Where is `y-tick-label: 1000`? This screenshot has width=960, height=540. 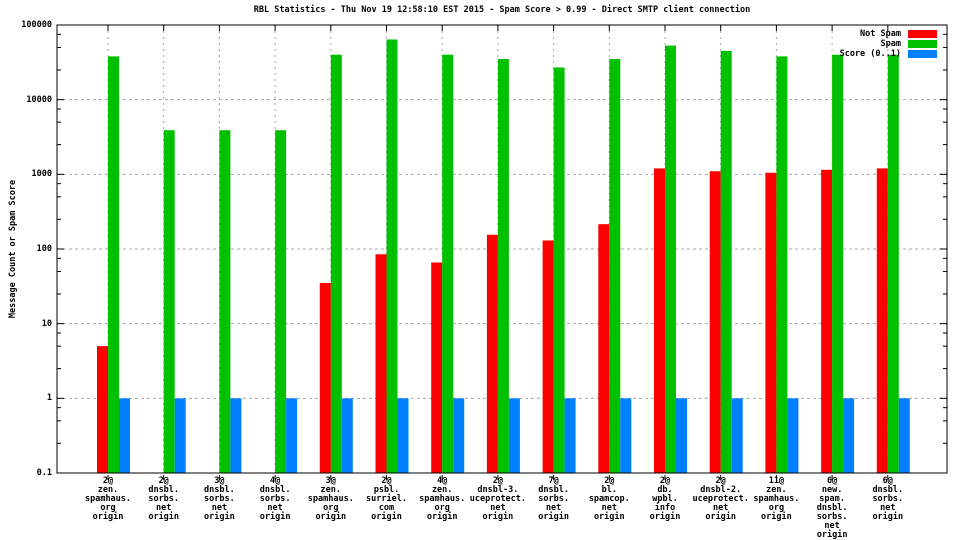 y-tick-label: 1000 is located at coordinates (41, 174).